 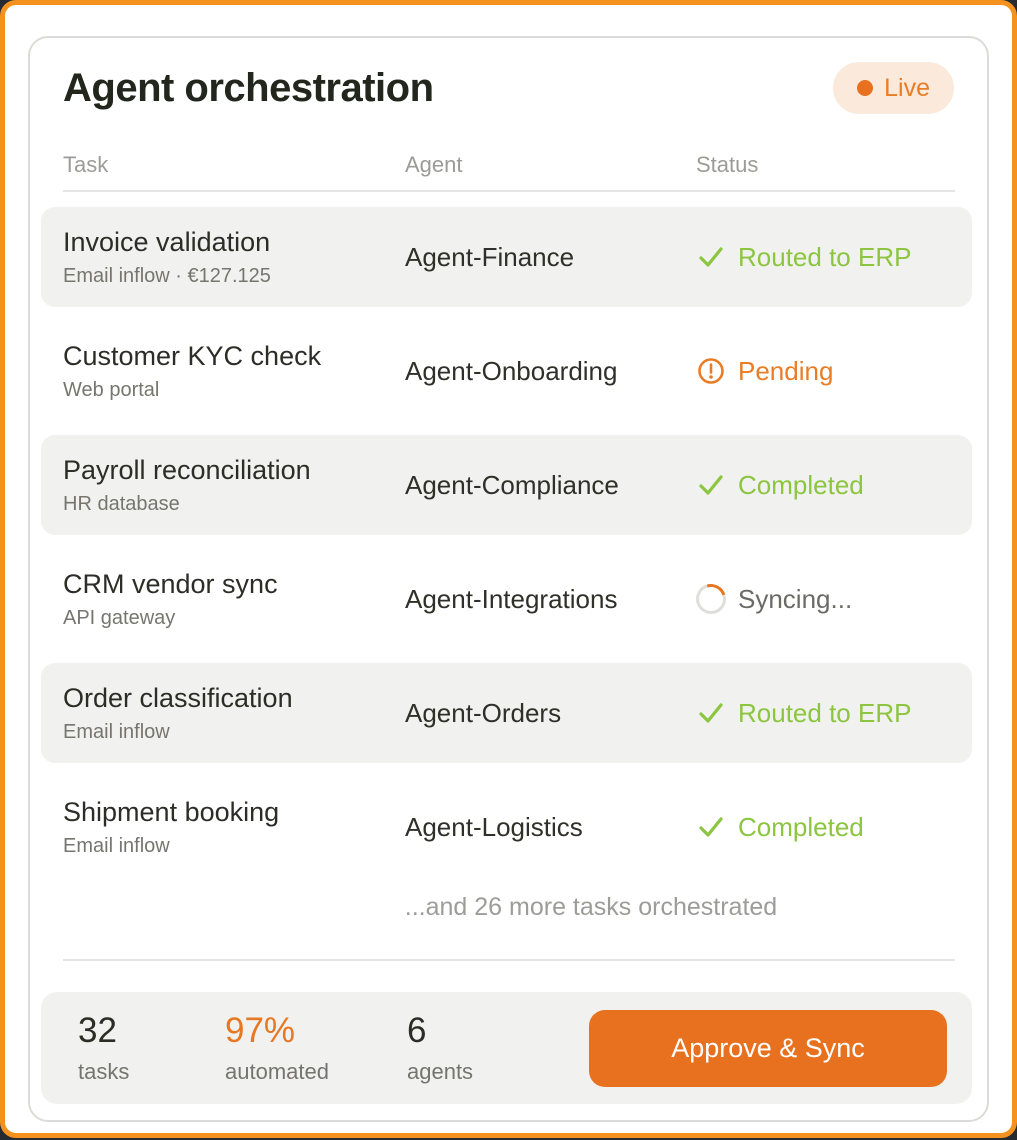 What do you see at coordinates (187, 469) in the screenshot?
I see `task-title: Payroll reconciliation` at bounding box center [187, 469].